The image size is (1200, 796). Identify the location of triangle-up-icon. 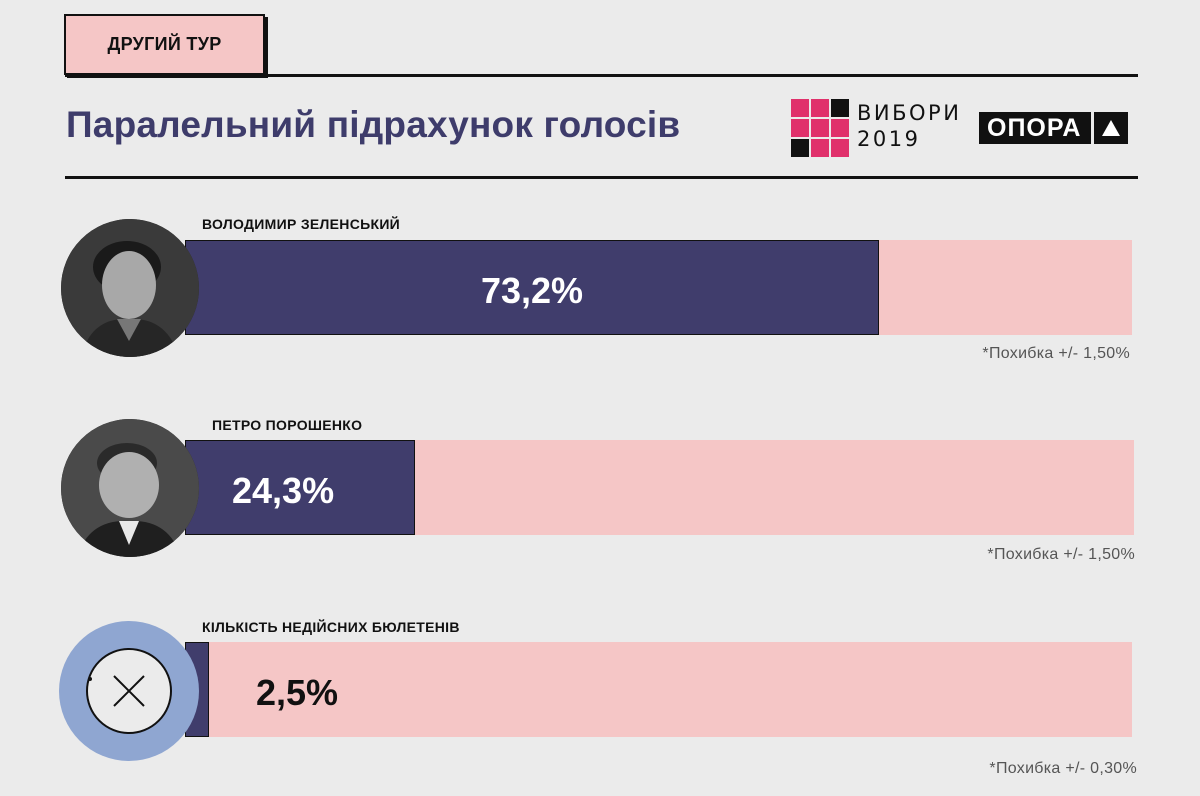
(1111, 128).